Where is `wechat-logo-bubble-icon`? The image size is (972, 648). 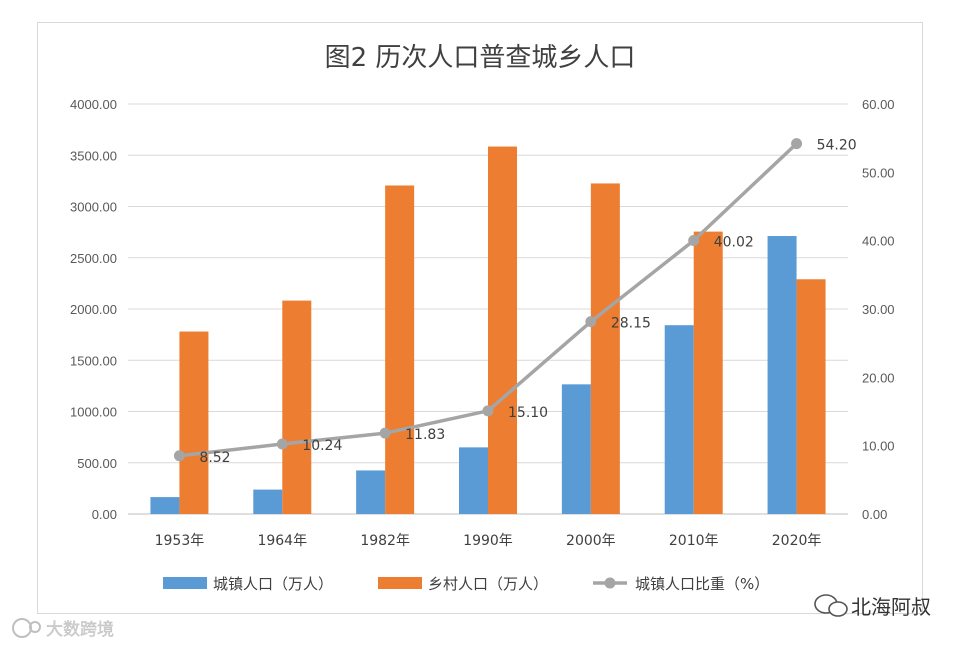 wechat-logo-bubble-icon is located at coordinates (838, 609).